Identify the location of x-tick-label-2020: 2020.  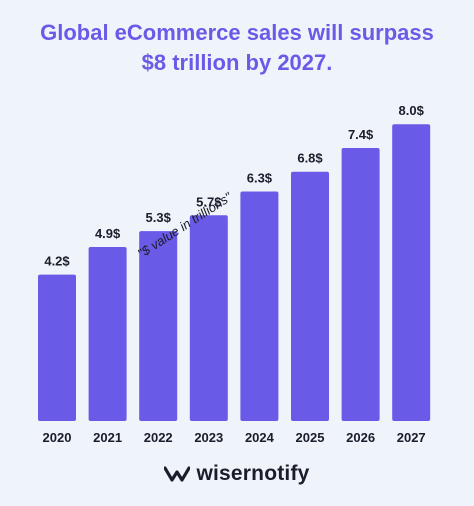
(57, 437).